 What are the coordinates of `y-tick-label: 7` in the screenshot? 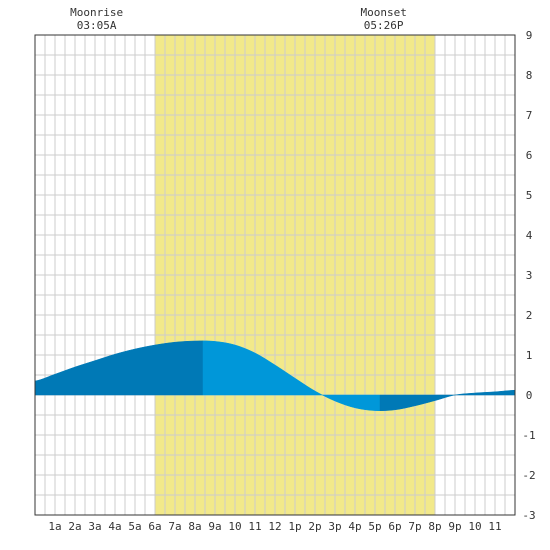 It's located at (529, 115).